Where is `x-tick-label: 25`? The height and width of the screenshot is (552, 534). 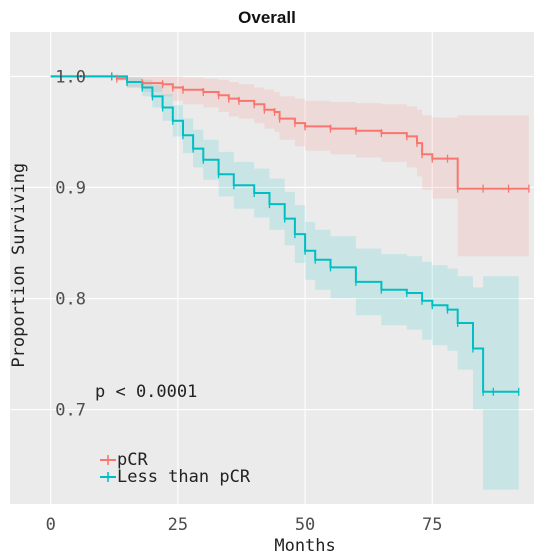
x-tick-label: 25 is located at coordinates (178, 525).